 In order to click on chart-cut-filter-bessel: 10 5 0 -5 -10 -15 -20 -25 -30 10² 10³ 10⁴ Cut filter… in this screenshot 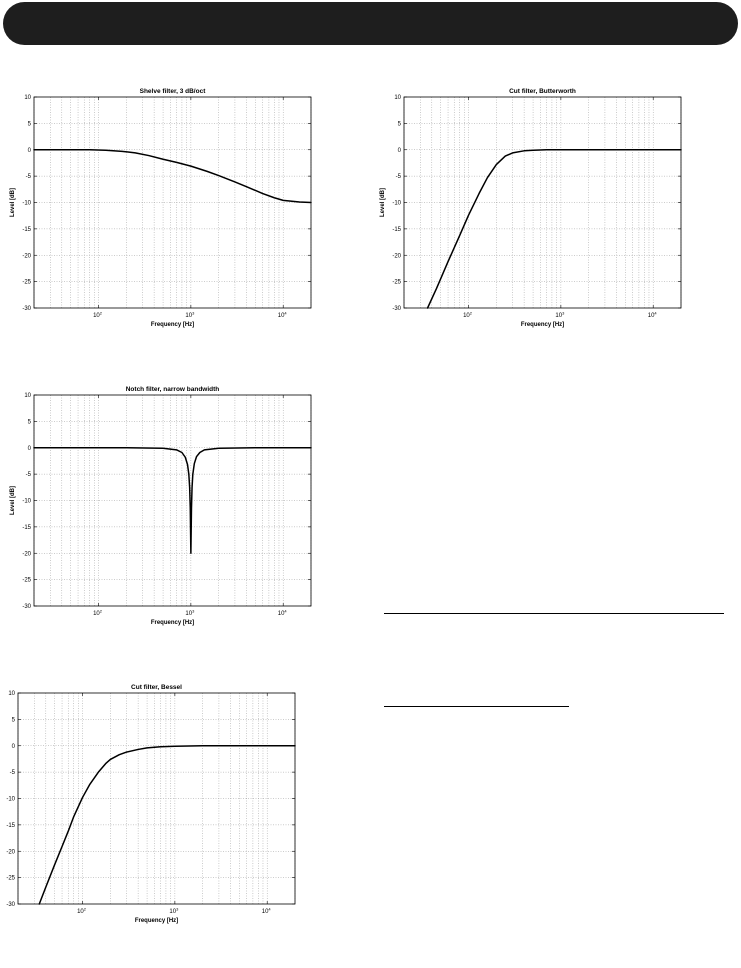, I will do `click(150, 803)`.